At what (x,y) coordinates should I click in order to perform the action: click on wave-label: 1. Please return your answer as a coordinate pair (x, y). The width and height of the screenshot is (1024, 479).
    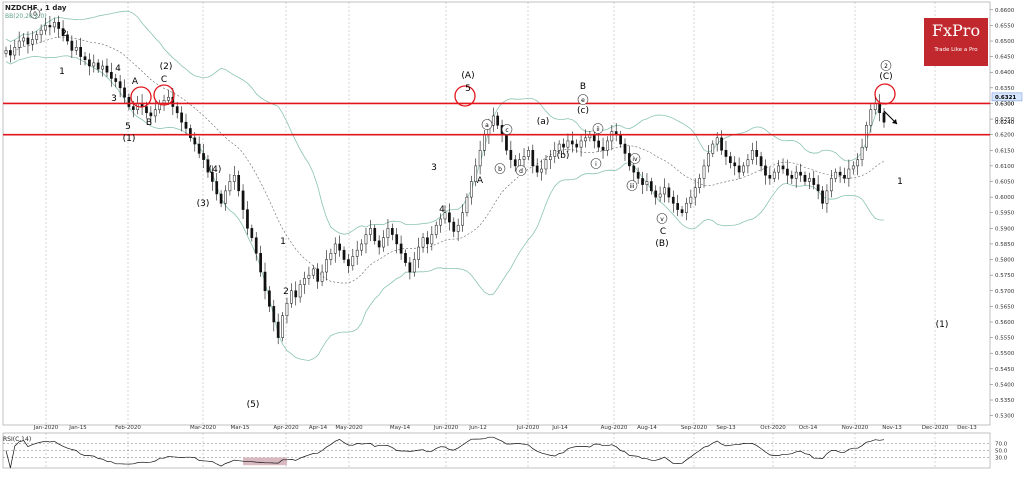
    Looking at the image, I should click on (62, 72).